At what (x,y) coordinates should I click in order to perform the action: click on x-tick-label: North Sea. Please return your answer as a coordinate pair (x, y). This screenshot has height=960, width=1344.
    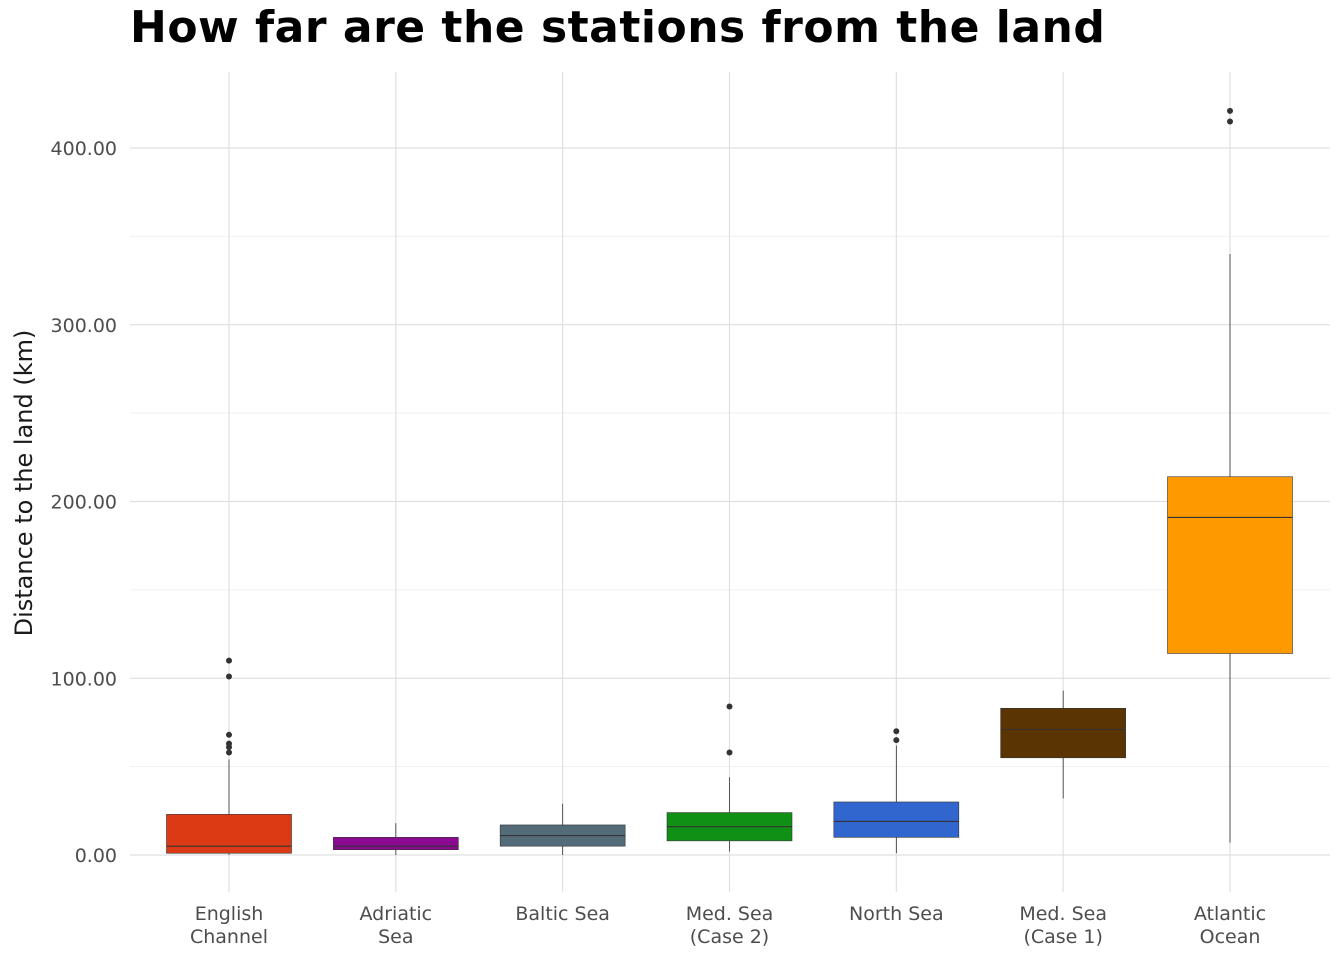
    Looking at the image, I should click on (896, 914).